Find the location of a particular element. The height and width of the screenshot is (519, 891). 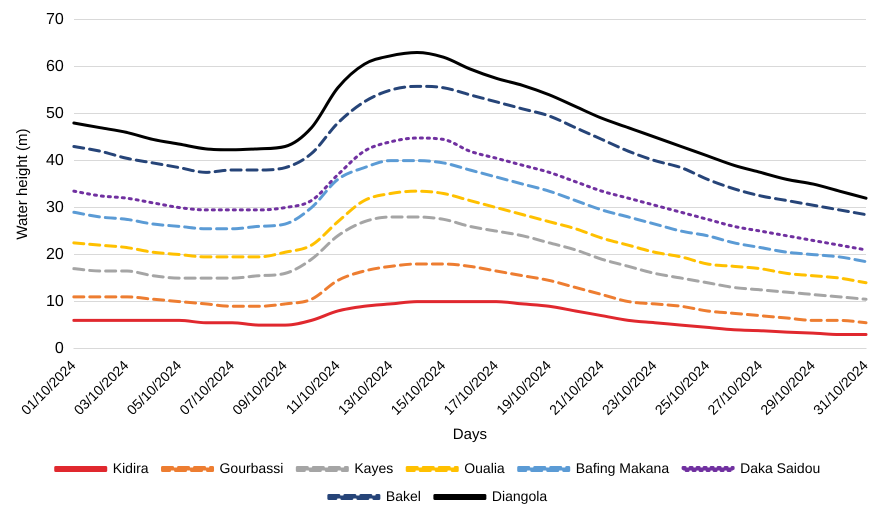

y-tick-label: 0 is located at coordinates (59, 348).